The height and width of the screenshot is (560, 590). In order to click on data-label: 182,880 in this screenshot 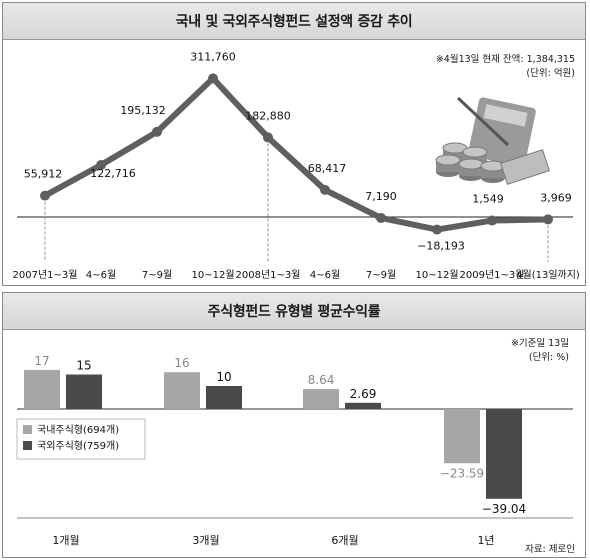, I will do `click(268, 115)`.